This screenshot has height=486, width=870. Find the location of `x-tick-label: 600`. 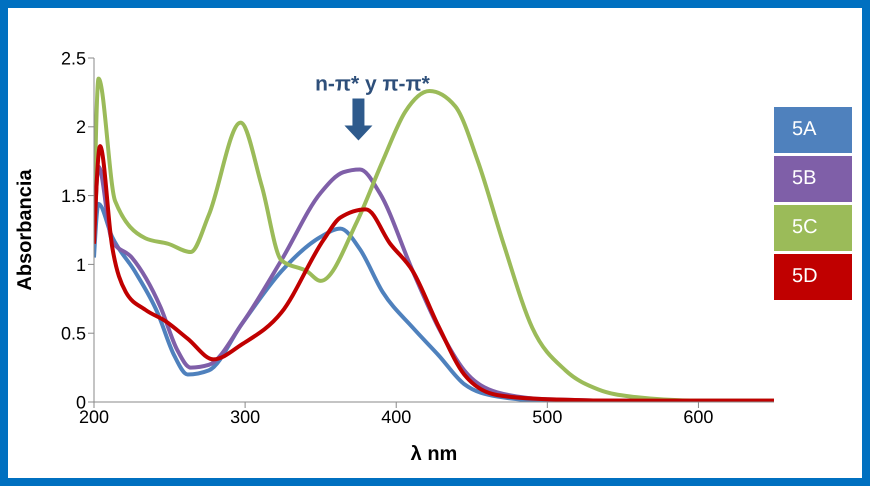

x-tick-label: 600 is located at coordinates (698, 416).